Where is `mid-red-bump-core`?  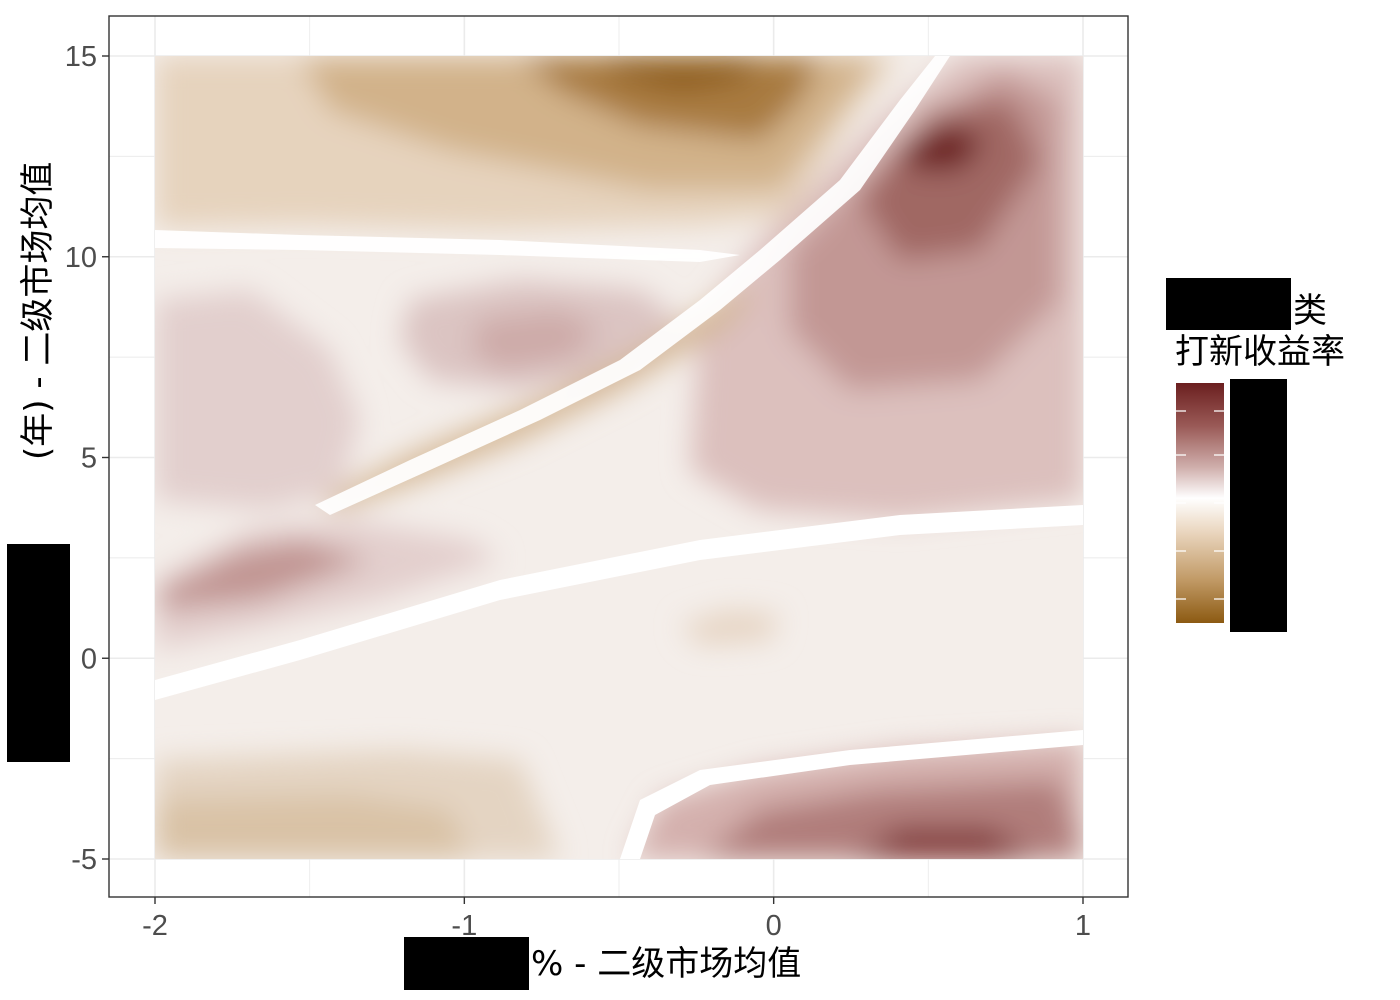 mid-red-bump-core is located at coordinates (535, 340).